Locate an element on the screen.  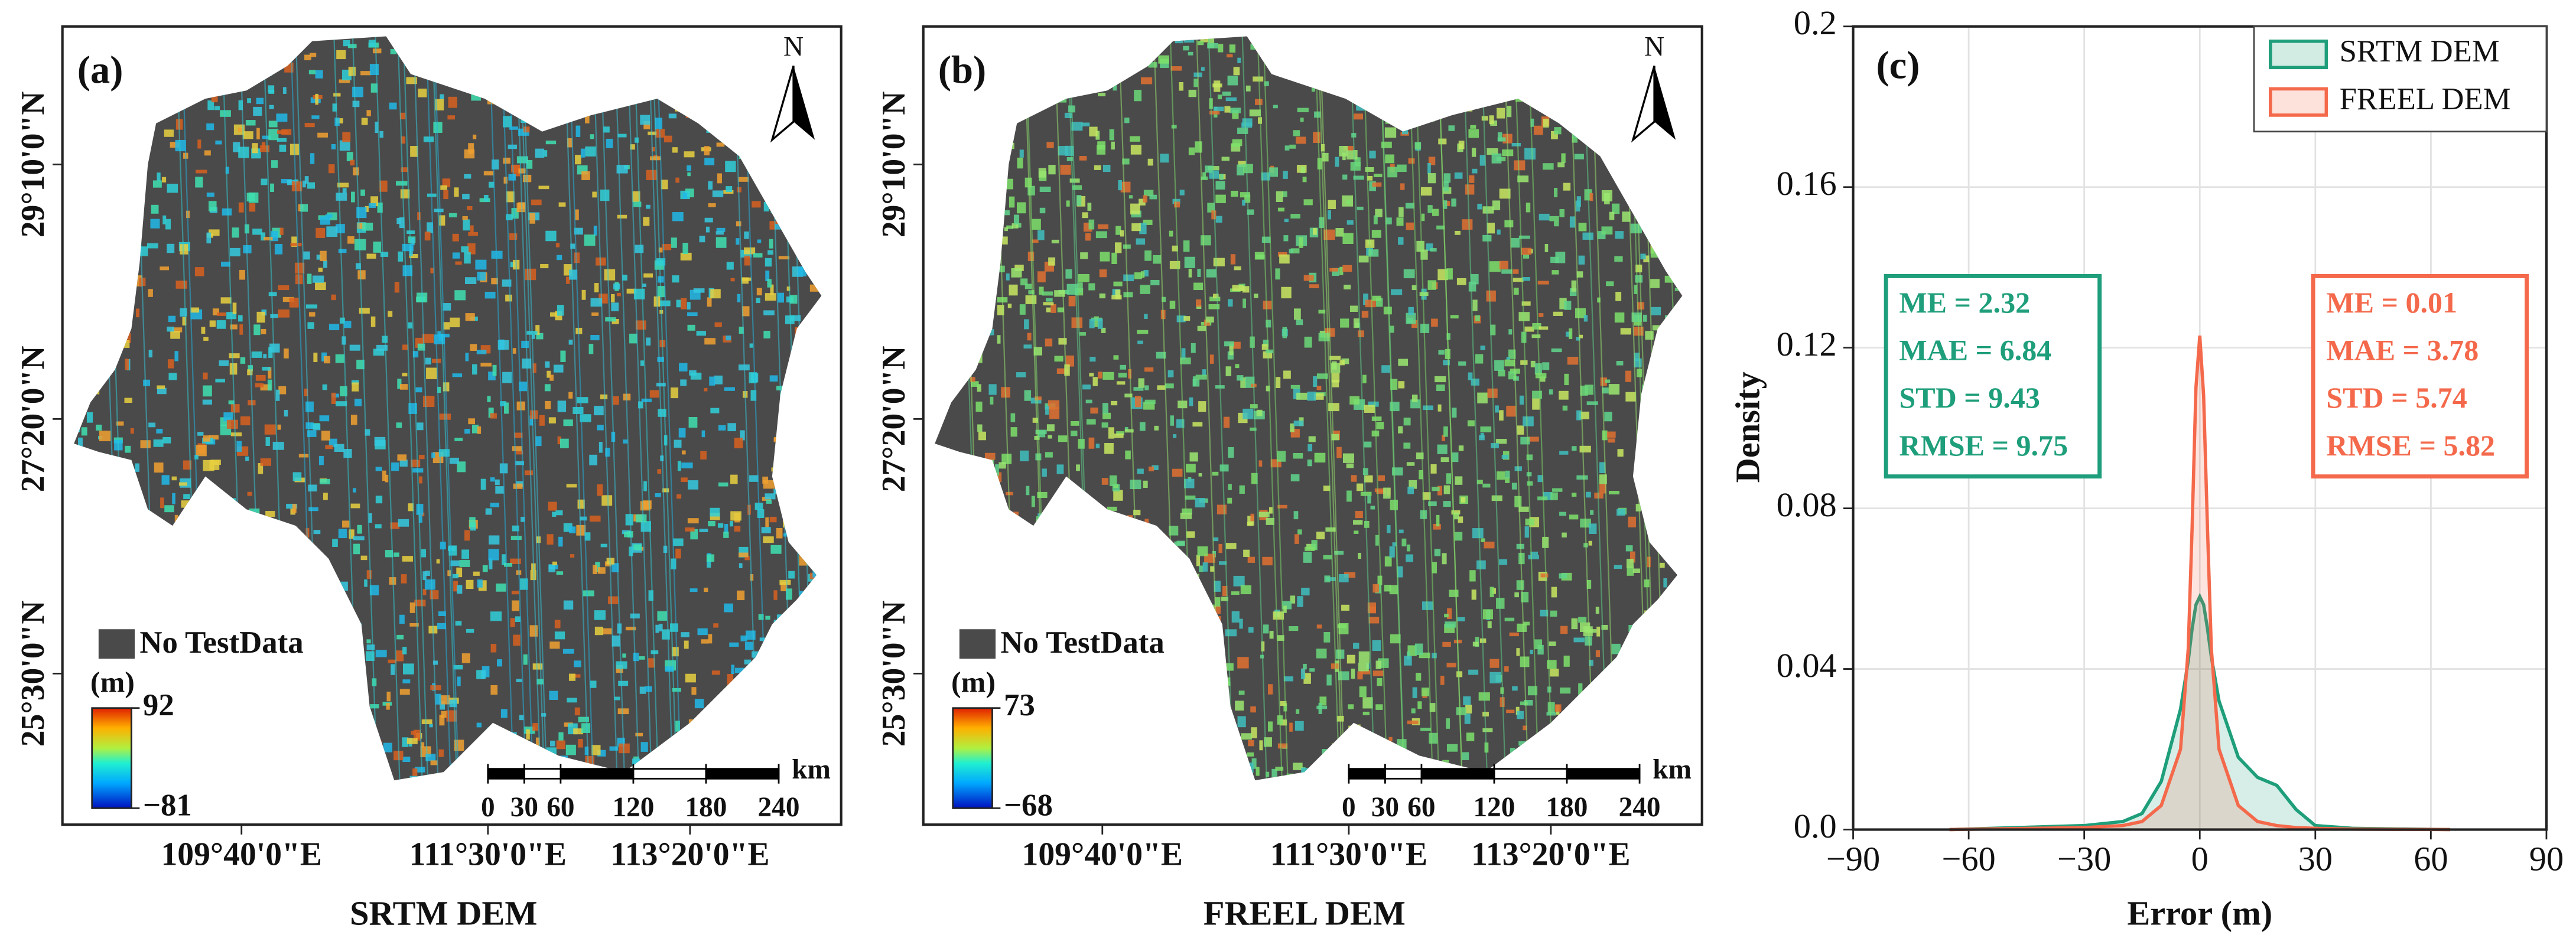
y-tick-label: 0.2 is located at coordinates (1816, 23).